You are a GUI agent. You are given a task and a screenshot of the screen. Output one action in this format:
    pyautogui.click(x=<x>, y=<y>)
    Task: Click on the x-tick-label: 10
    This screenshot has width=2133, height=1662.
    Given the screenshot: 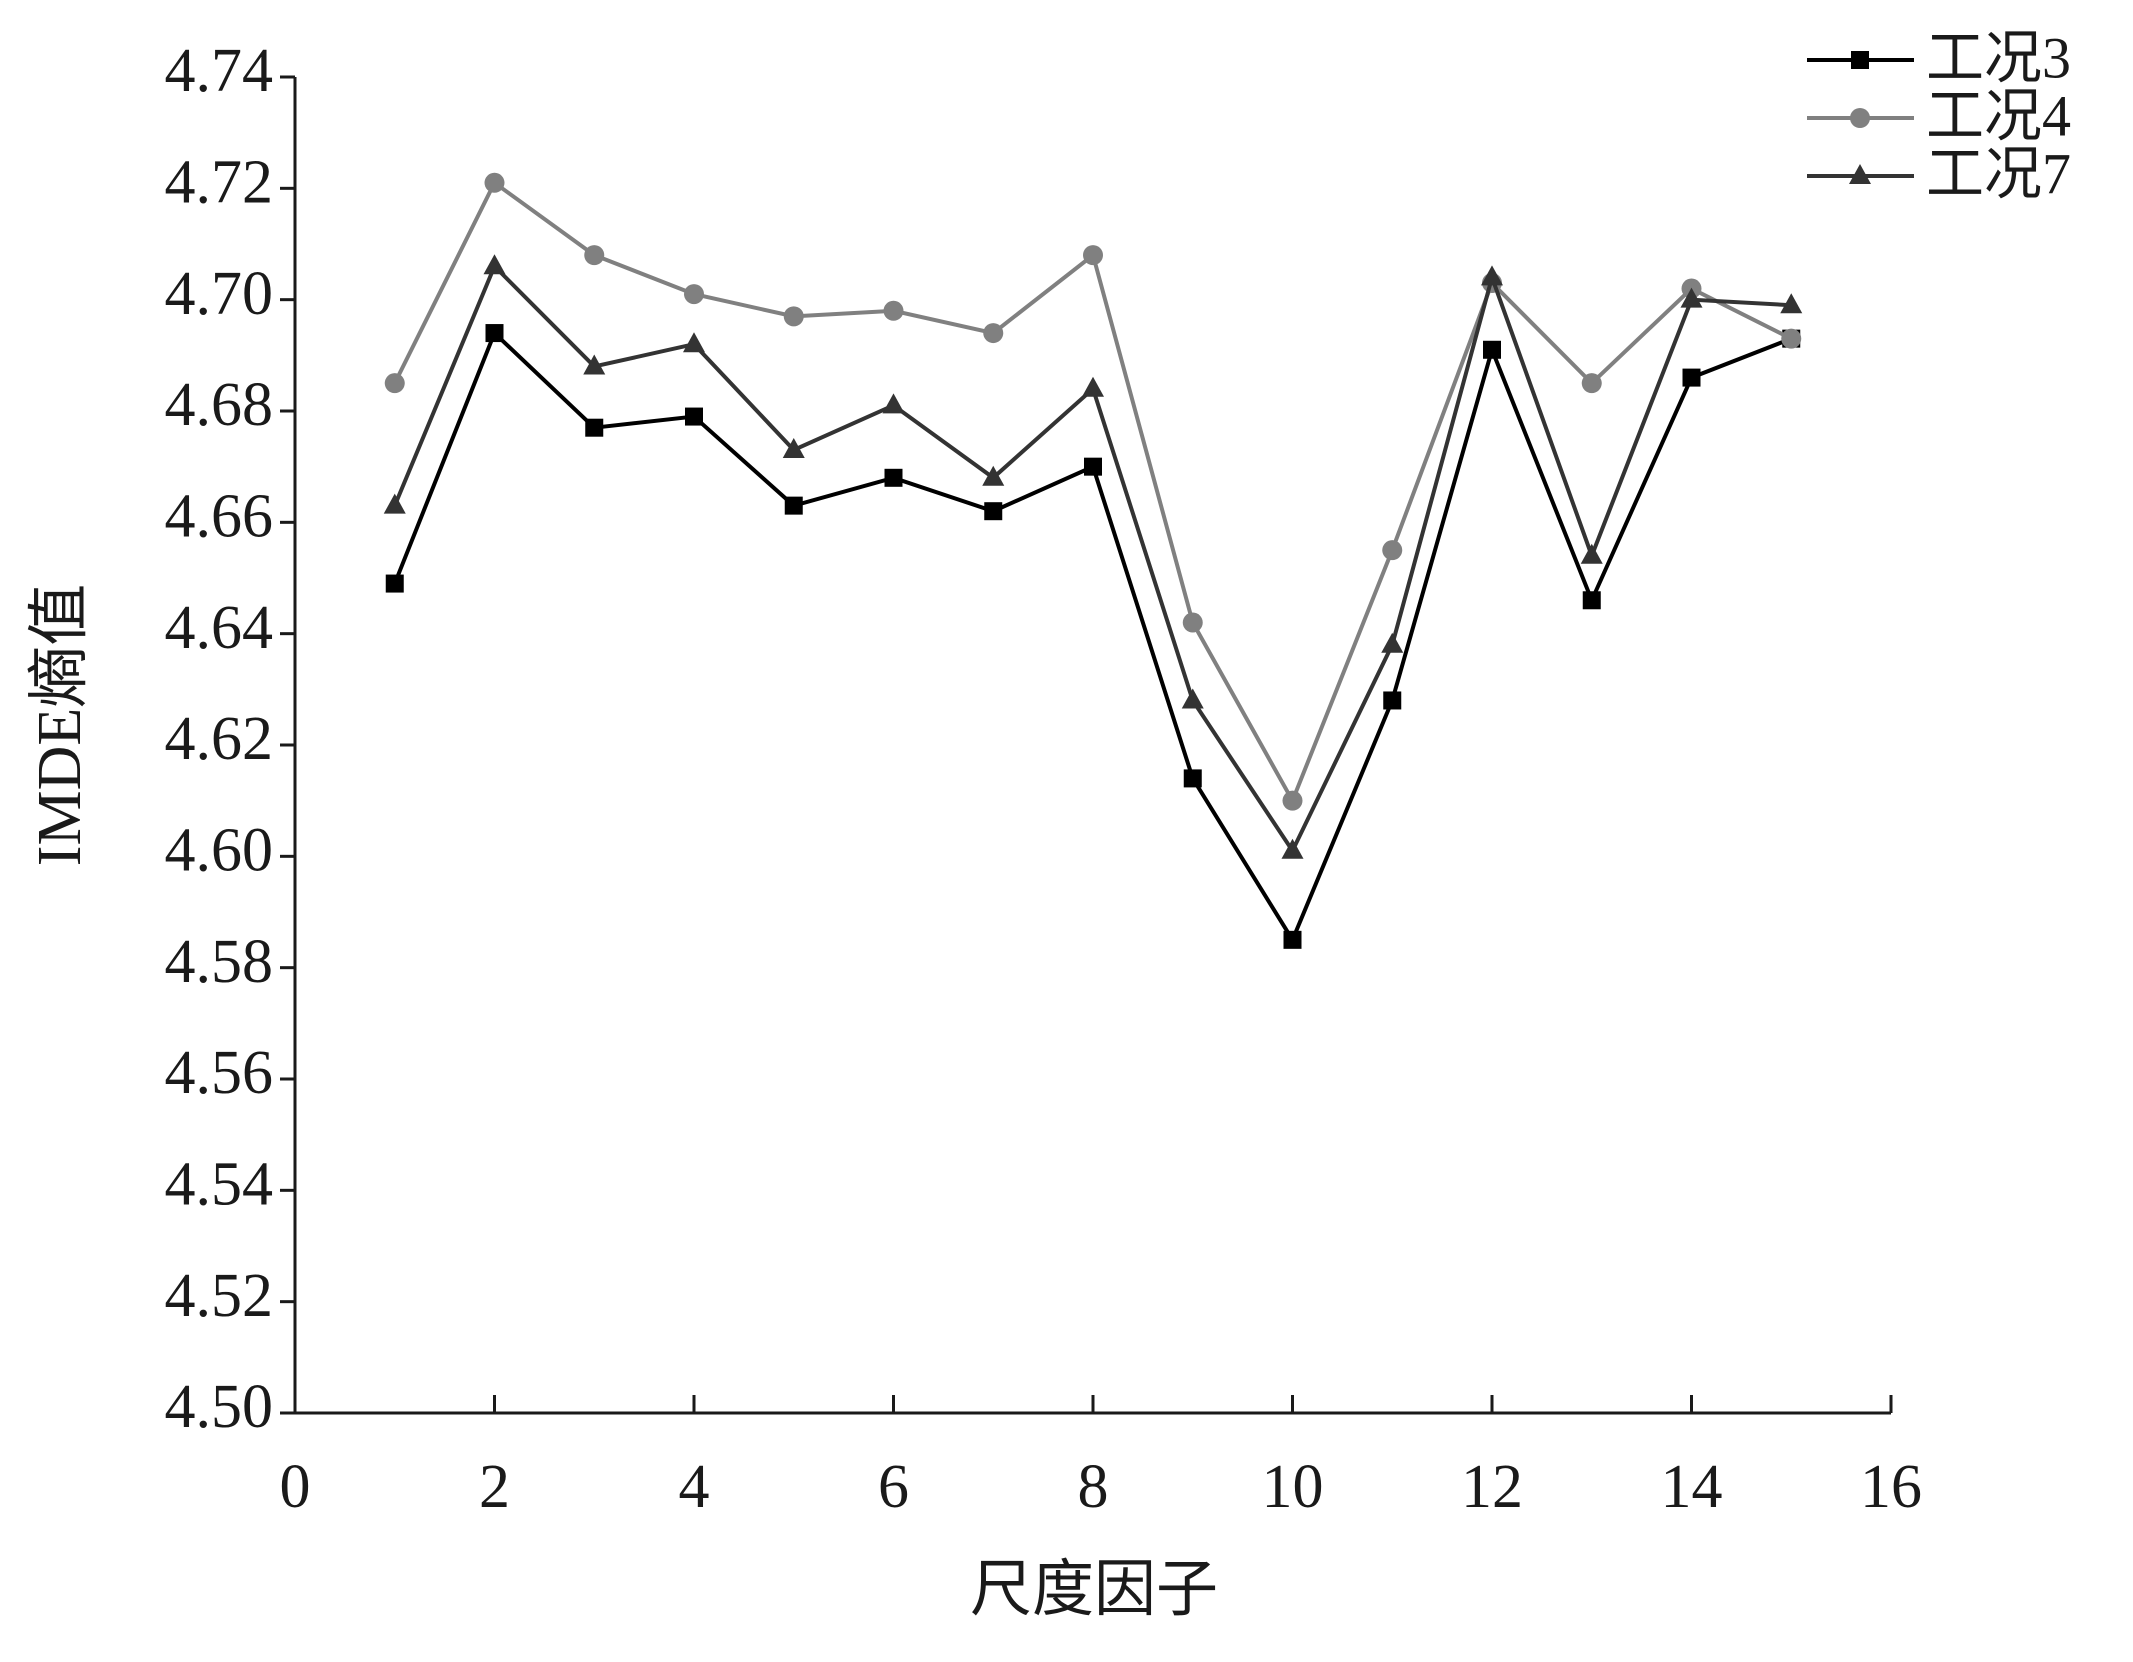 What is the action you would take?
    pyautogui.click(x=1293, y=1487)
    